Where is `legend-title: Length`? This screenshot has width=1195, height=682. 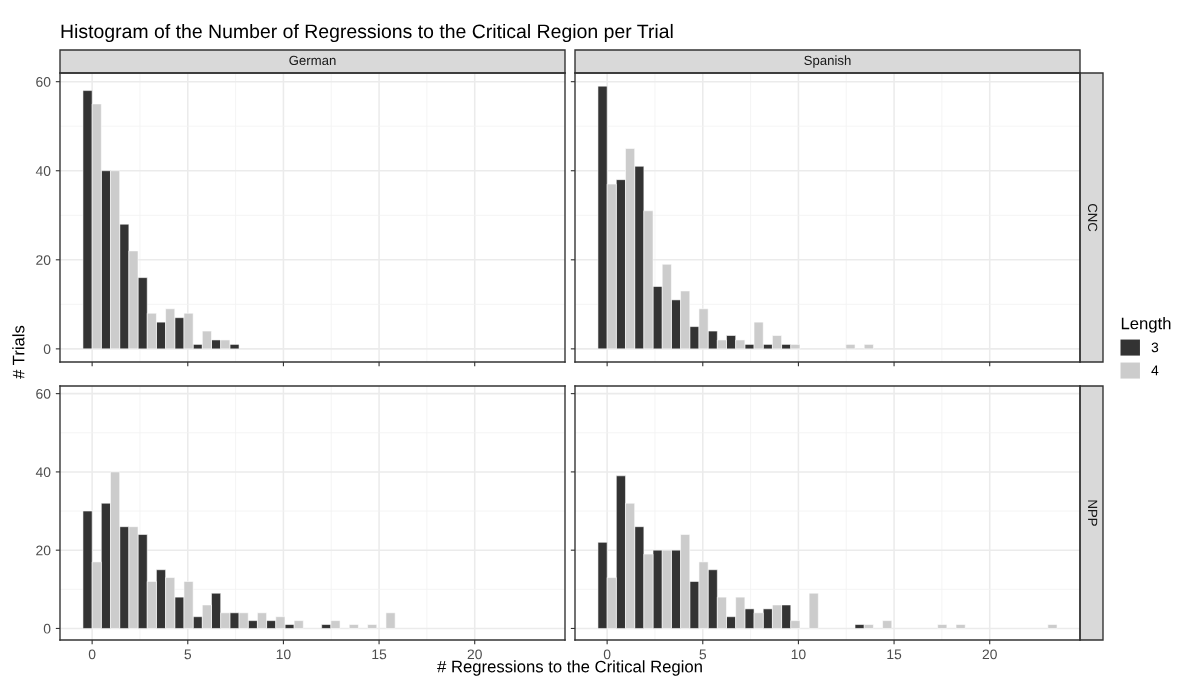 legend-title: Length is located at coordinates (1146, 325).